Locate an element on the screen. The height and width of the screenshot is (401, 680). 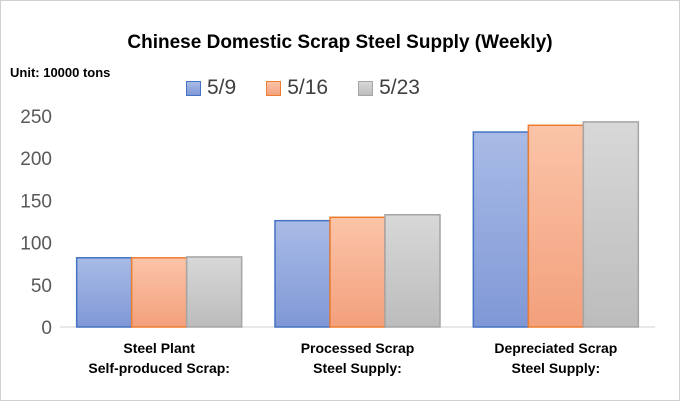
legend-label: 5/9 is located at coordinates (222, 87).